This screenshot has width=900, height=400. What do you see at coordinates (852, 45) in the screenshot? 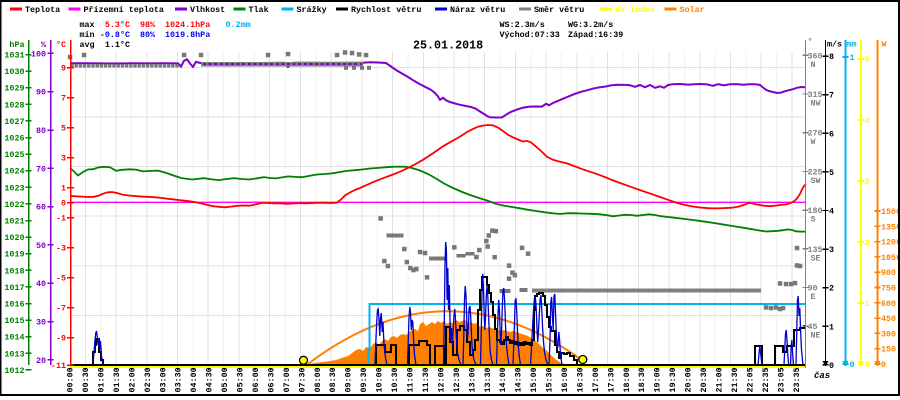
I see `svg-text: mm` at bounding box center [852, 45].